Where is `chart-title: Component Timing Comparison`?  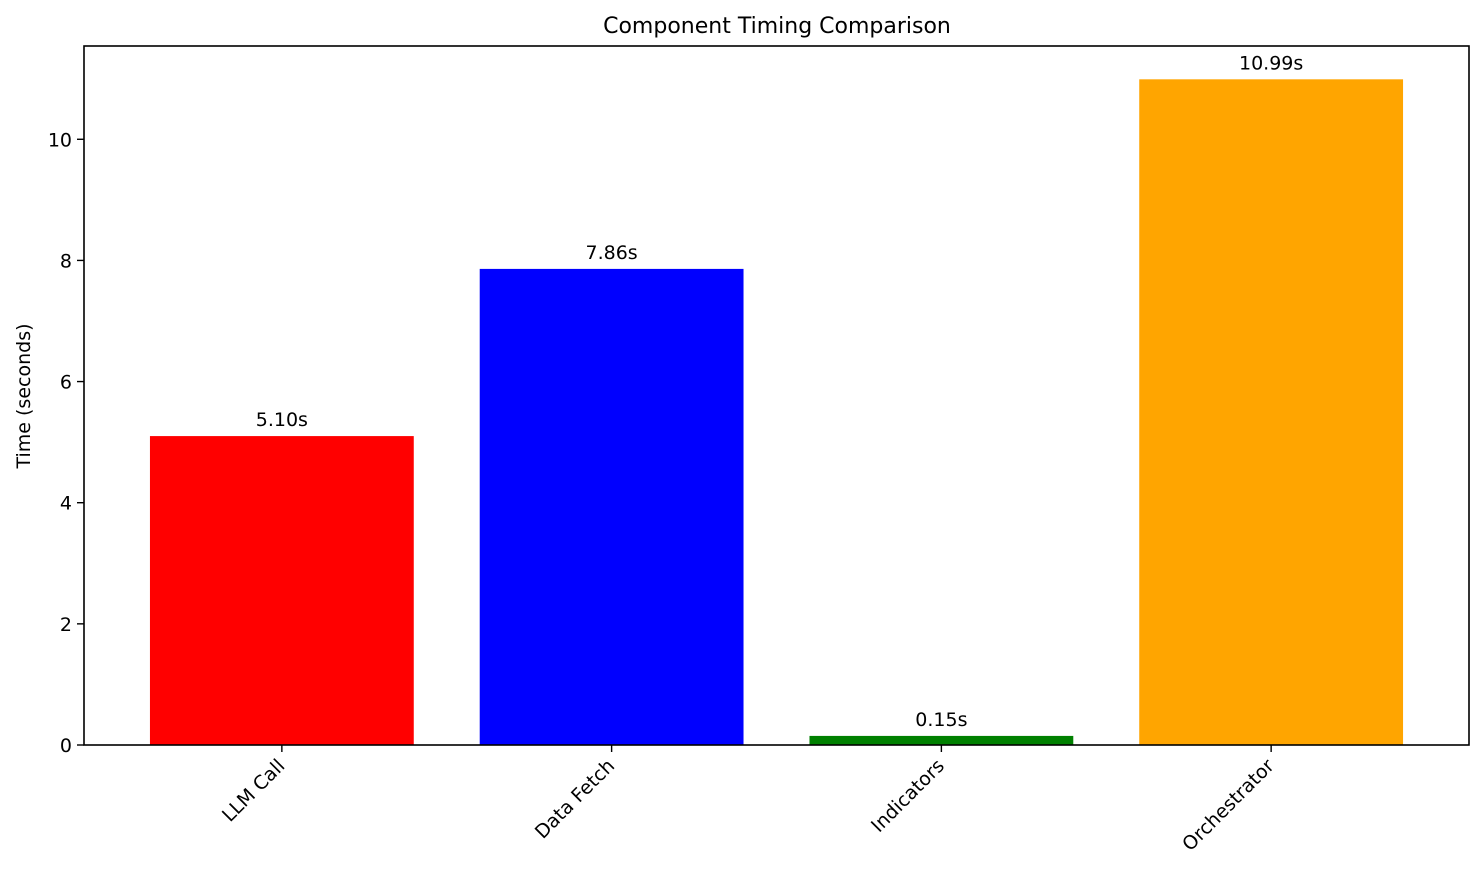
chart-title: Component Timing Comparison is located at coordinates (777, 26).